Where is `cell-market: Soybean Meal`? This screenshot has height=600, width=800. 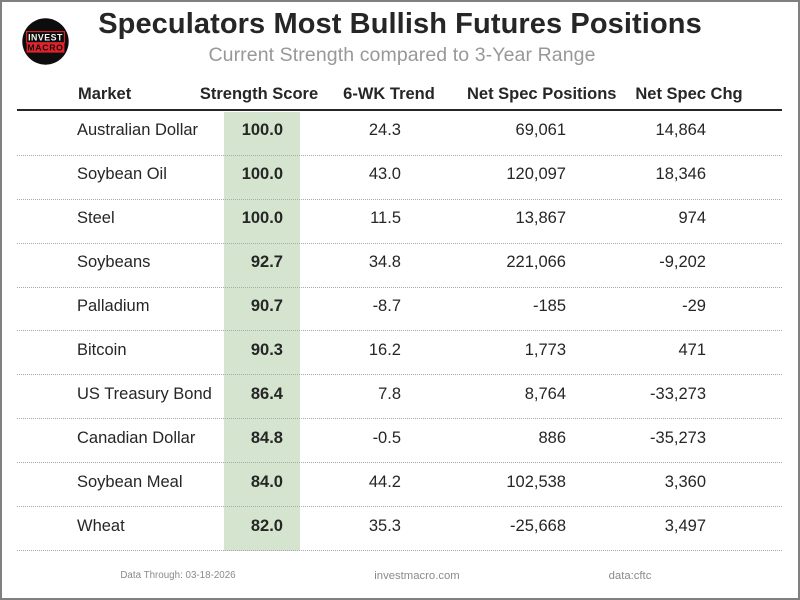
cell-market: Soybean Meal is located at coordinates (130, 481).